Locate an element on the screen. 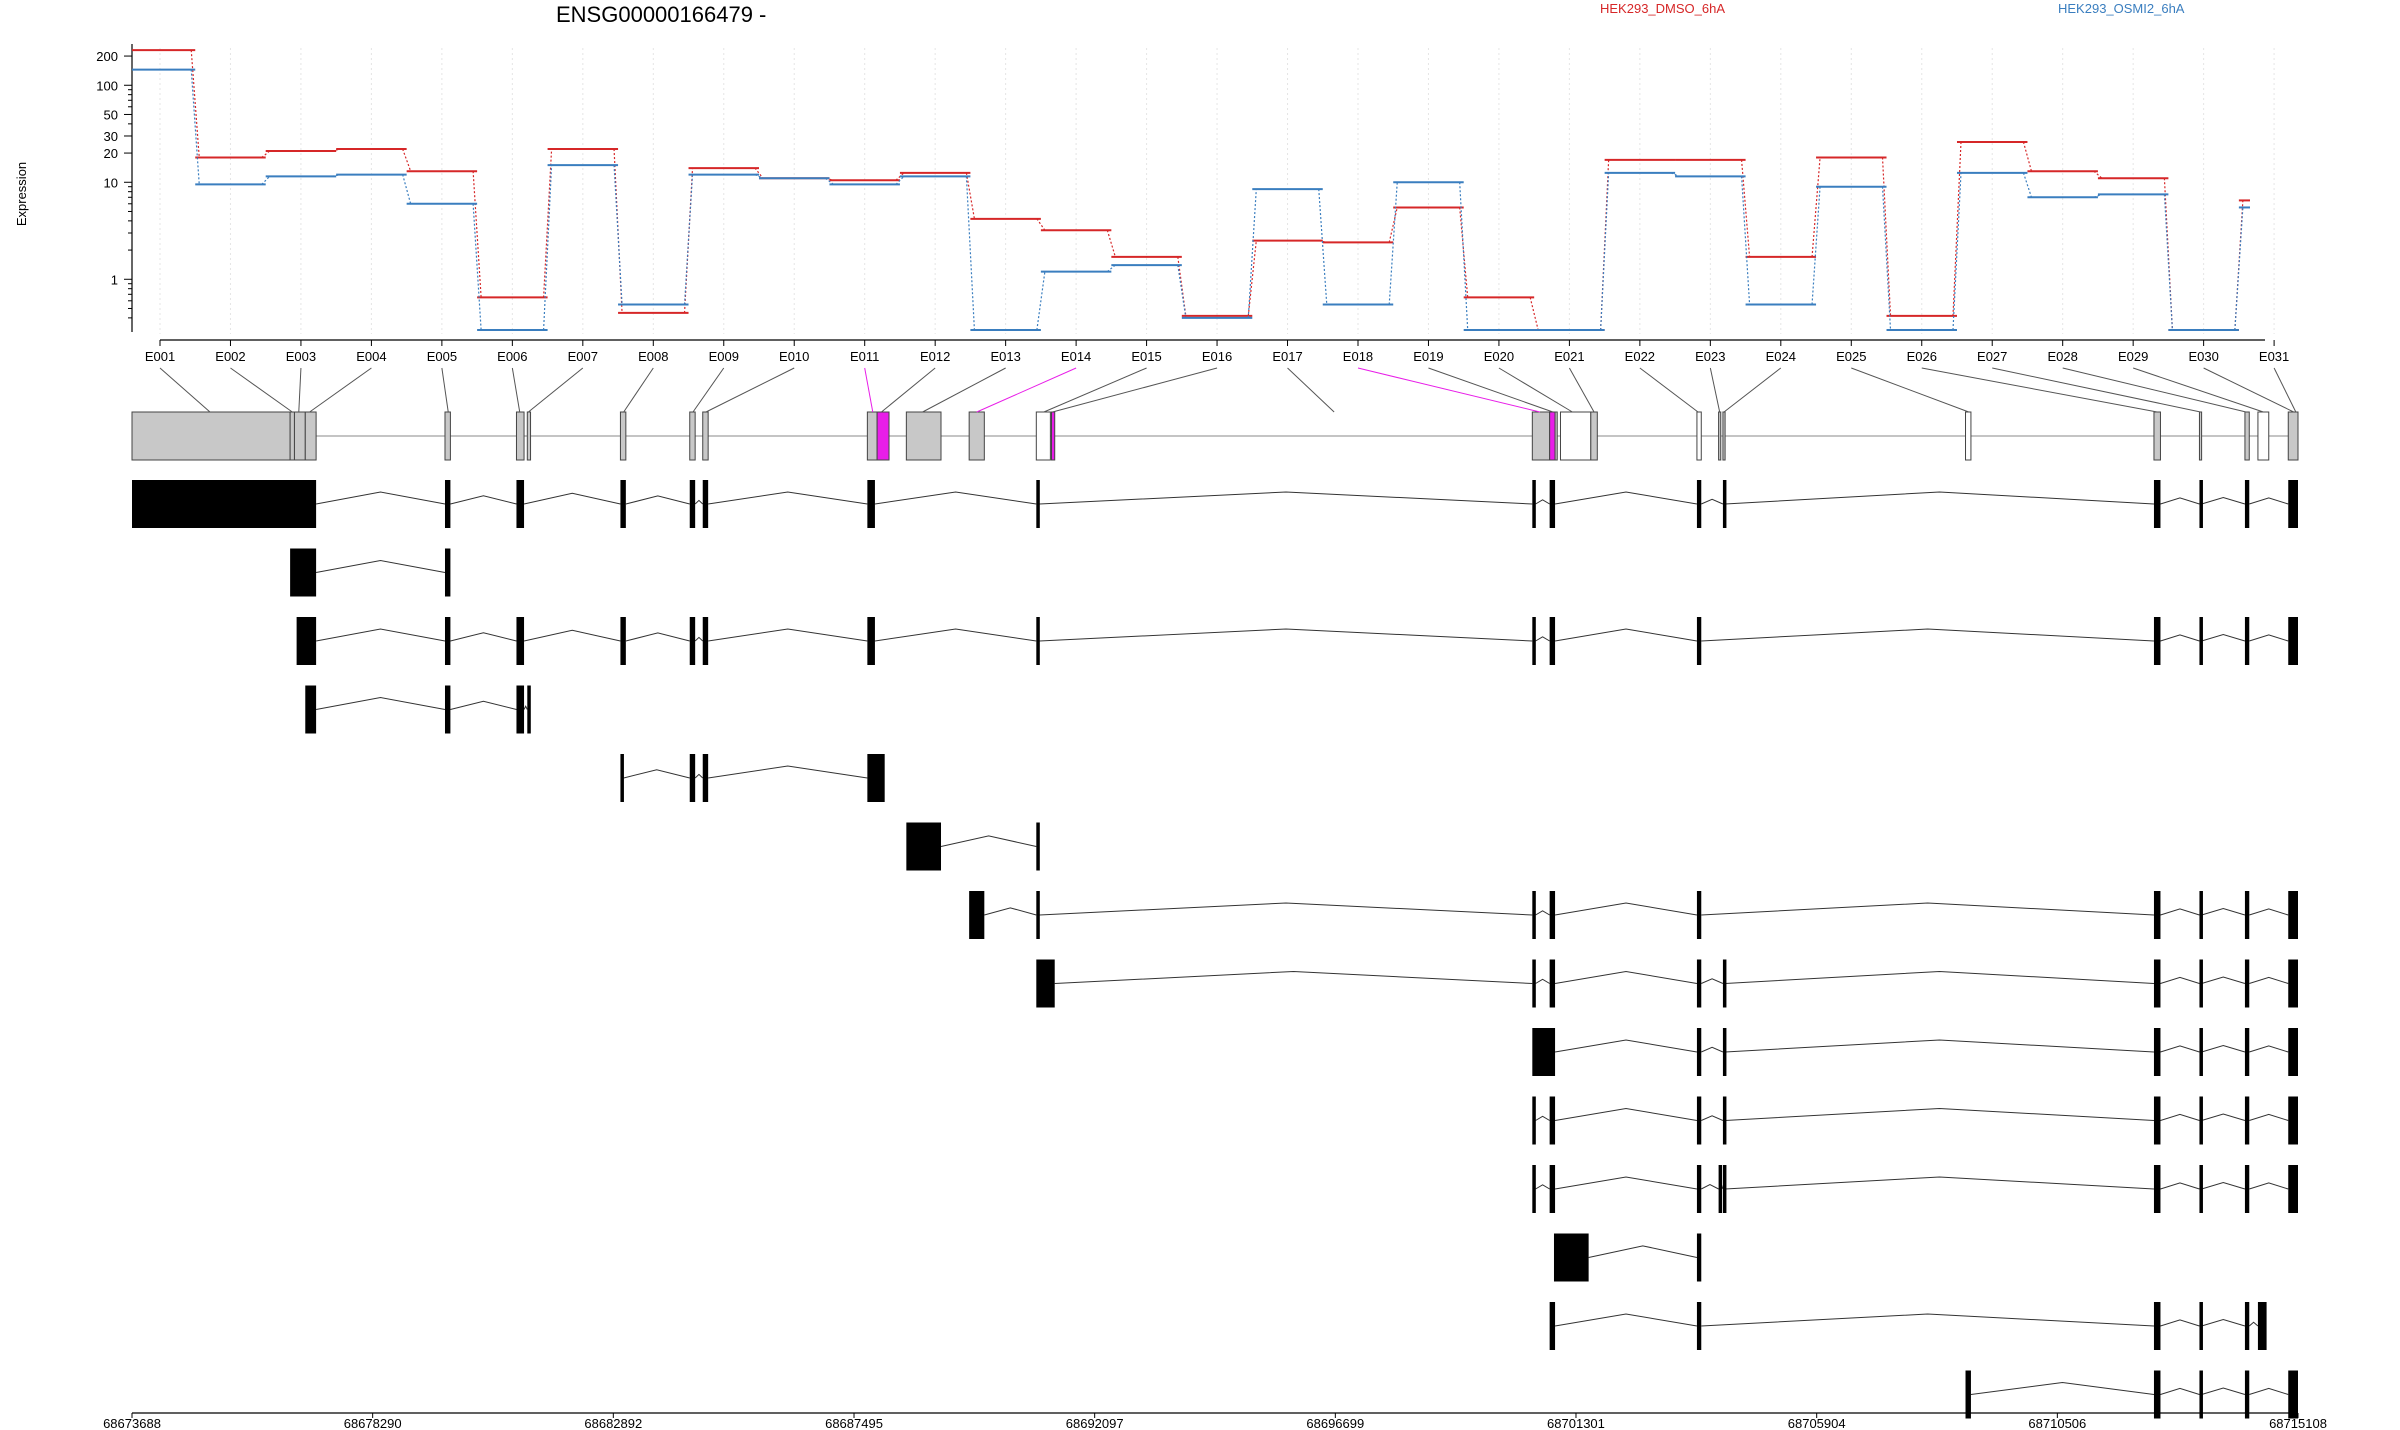  x-tick-label: E024 is located at coordinates (1781, 356).